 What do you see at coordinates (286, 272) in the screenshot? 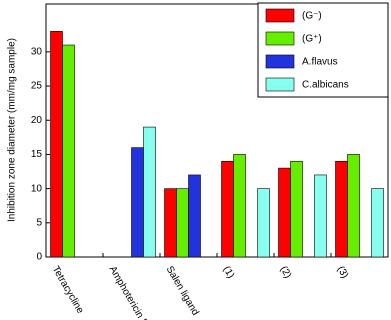
I see `x-tick-label: (2)` at bounding box center [286, 272].